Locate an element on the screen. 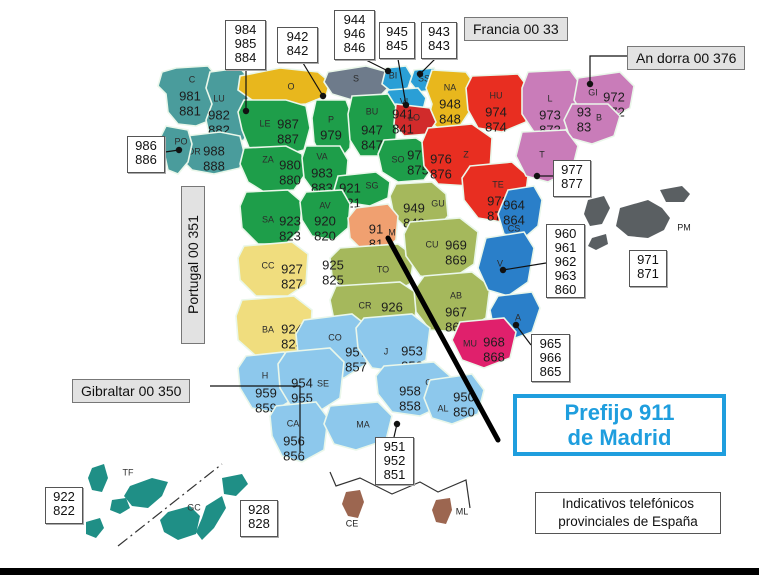 Image resolution: width=759 pixels, height=575 pixels. code-box-gipuzkoa: 943 843 is located at coordinates (439, 40).